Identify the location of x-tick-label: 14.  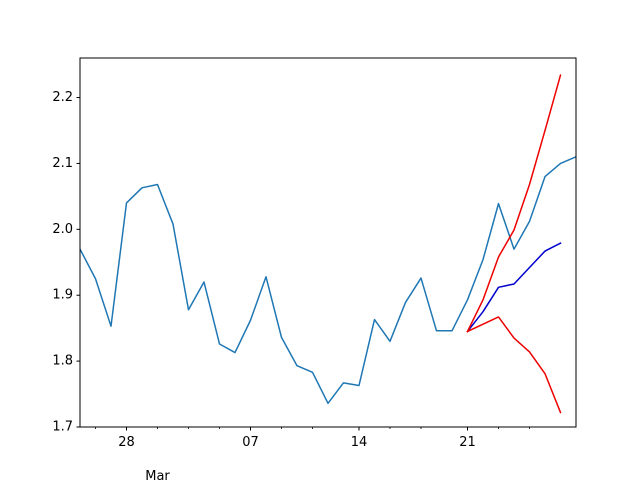
(359, 442).